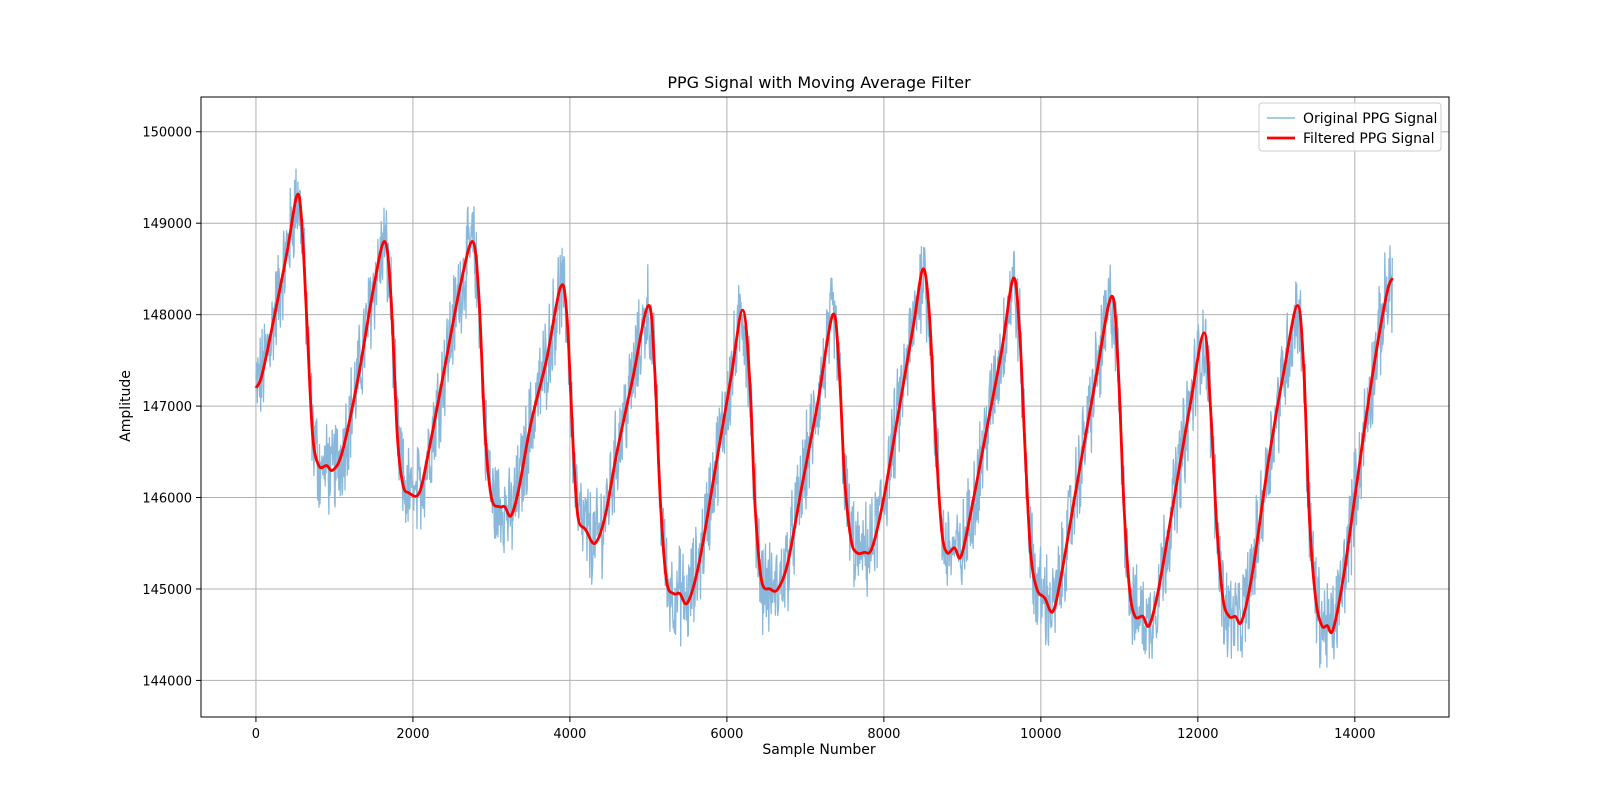 The image size is (1600, 800). What do you see at coordinates (726, 734) in the screenshot?
I see `x-tick-label: 6000` at bounding box center [726, 734].